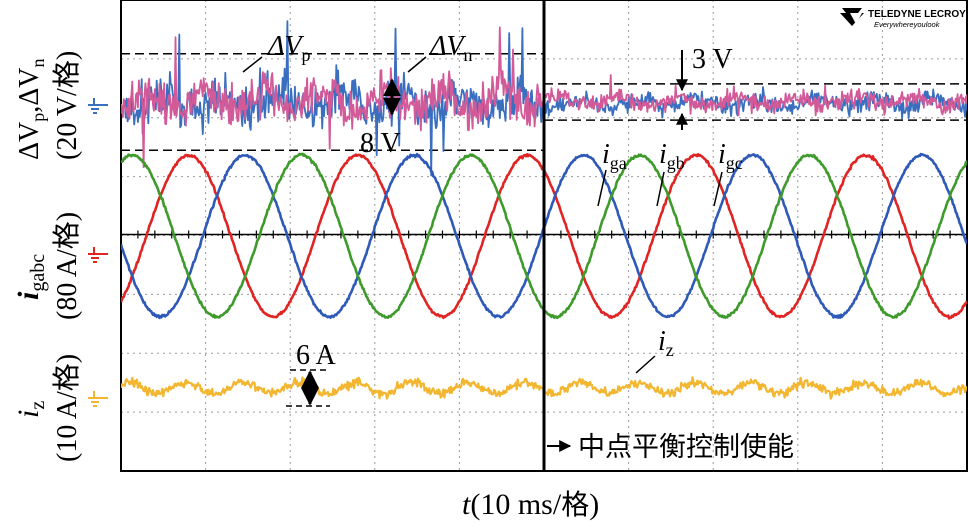 This screenshot has width=968, height=526. What do you see at coordinates (417, 64) in the screenshot?
I see `pointer-dvn` at bounding box center [417, 64].